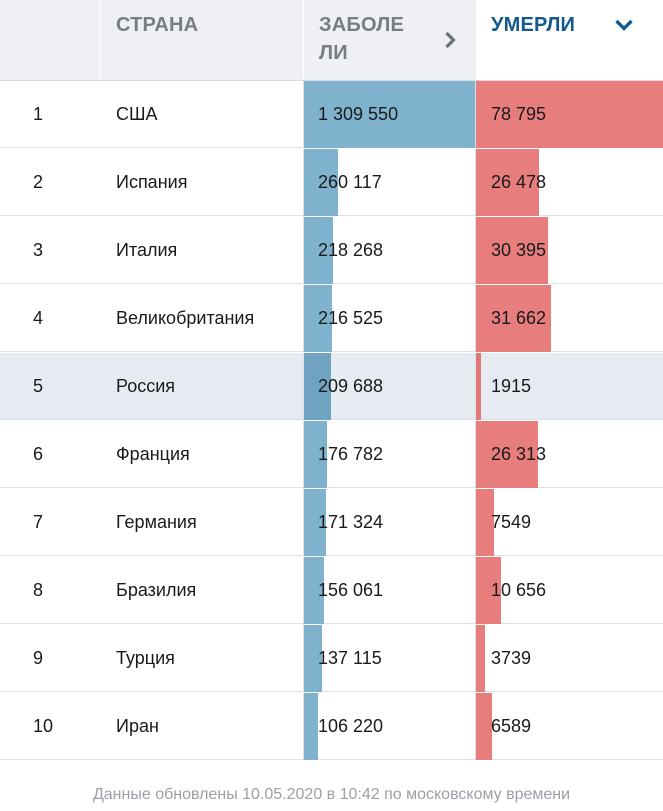  I want to click on country-cell: Испания, so click(152, 182).